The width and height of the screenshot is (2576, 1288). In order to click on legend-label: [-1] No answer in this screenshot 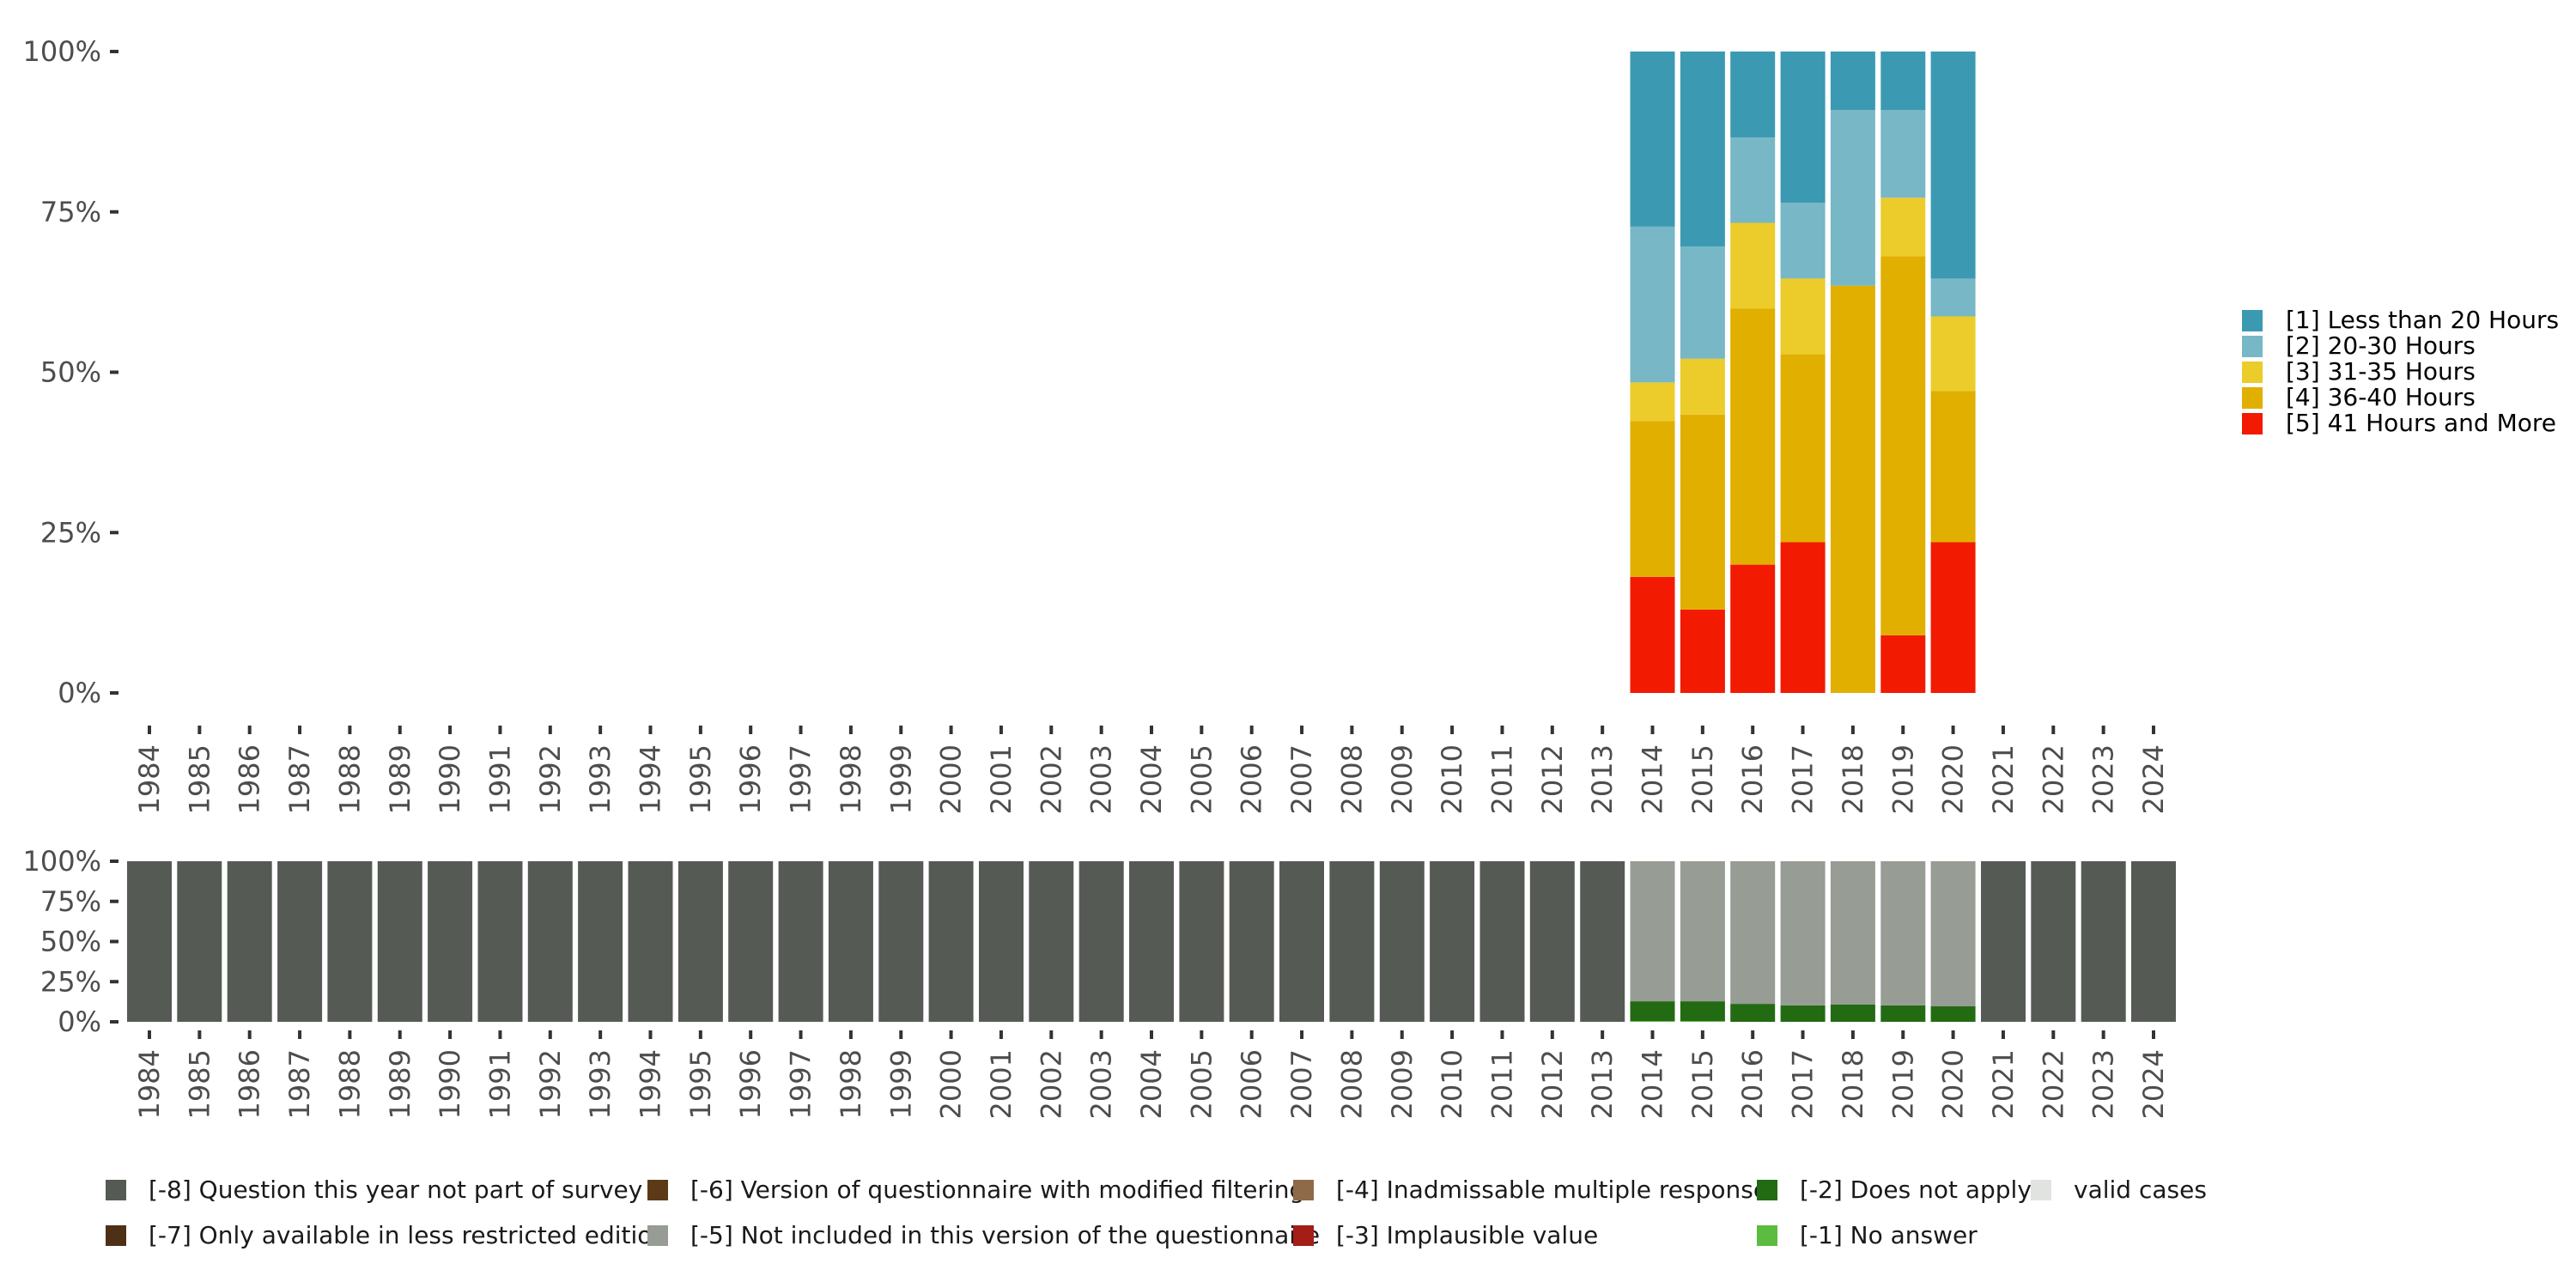, I will do `click(1889, 1235)`.